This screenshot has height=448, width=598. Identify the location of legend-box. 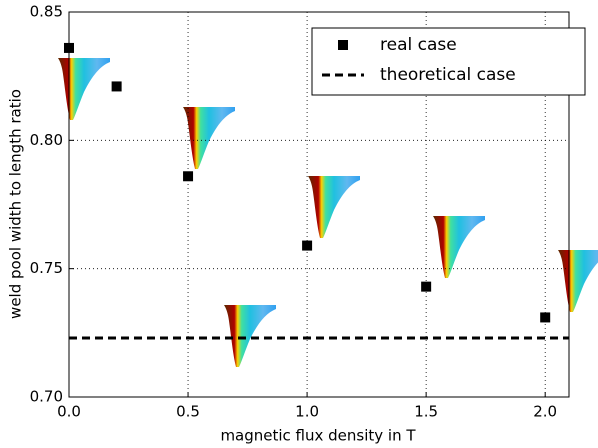
(448, 61).